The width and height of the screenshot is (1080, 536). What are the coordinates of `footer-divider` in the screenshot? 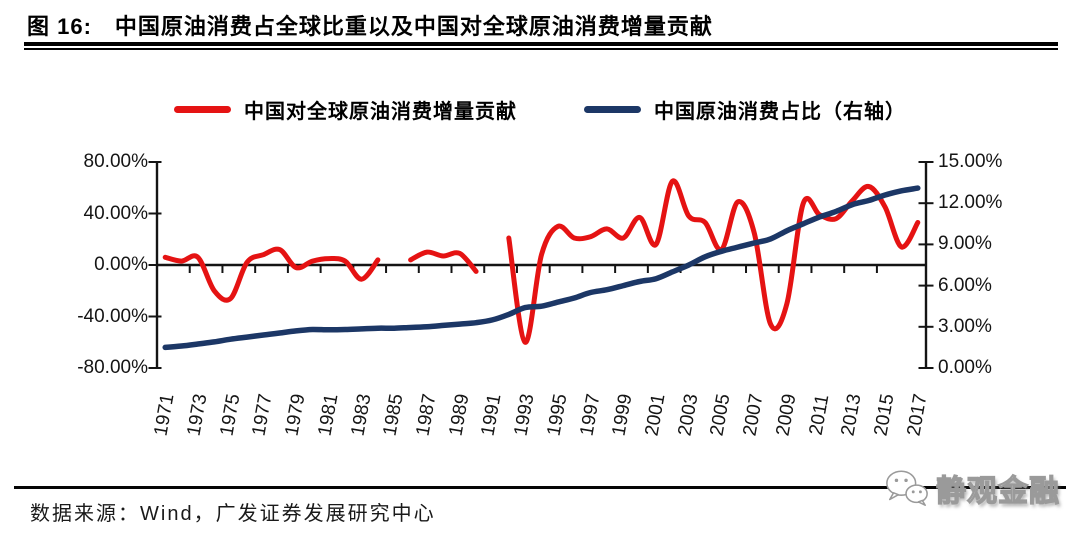 It's located at (540, 487).